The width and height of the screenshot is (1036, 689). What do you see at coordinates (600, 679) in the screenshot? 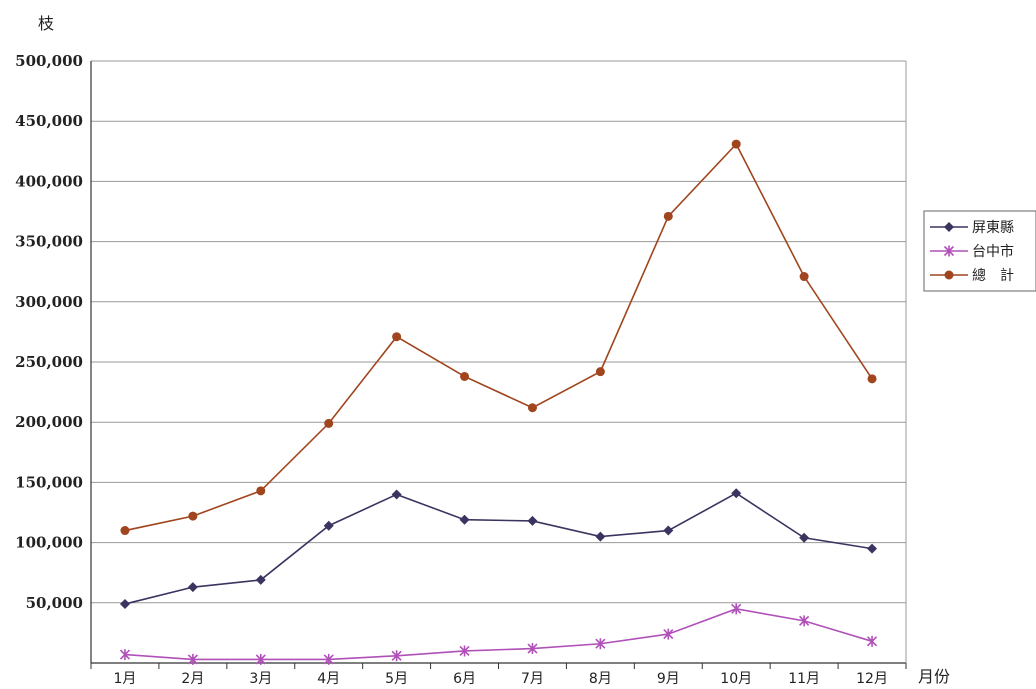
I see `x-tick-label: 8月` at bounding box center [600, 679].